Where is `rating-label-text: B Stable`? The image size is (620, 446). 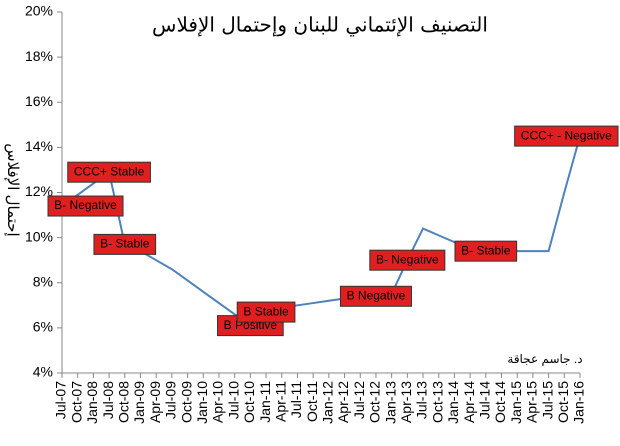
rating-label-text: B Stable is located at coordinates (266, 311).